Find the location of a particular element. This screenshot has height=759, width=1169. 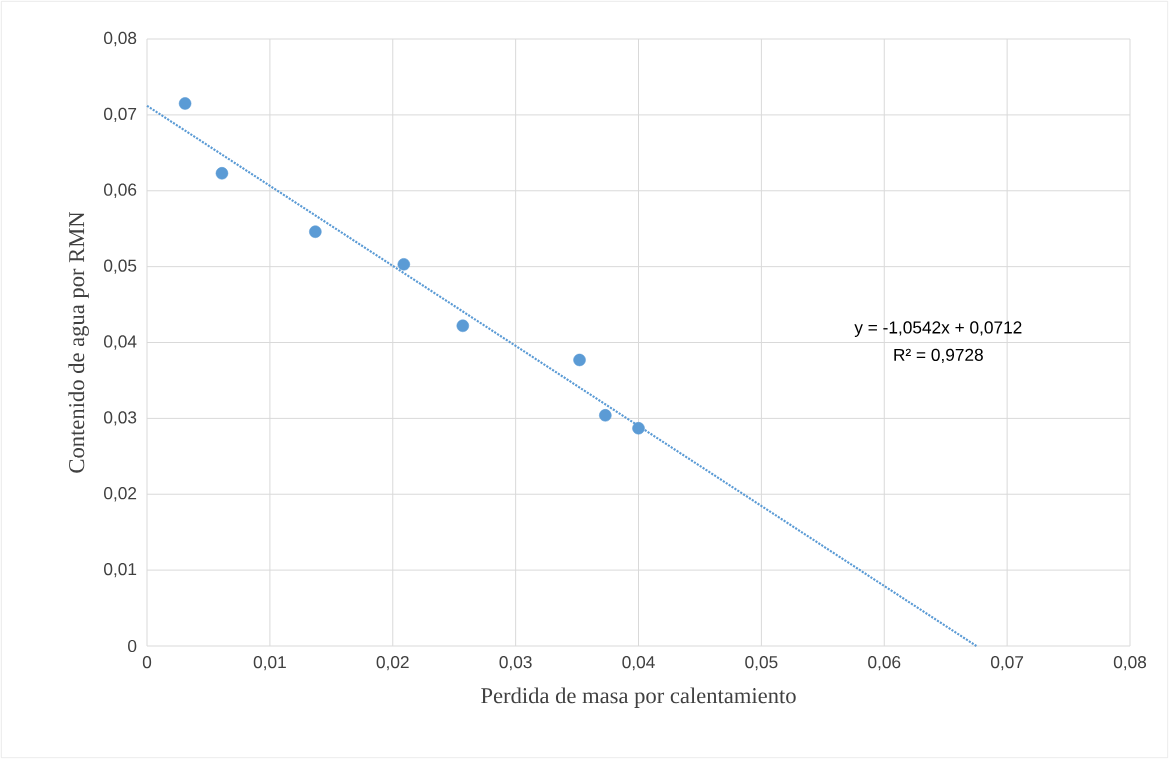

y-tick-label: 0,02 is located at coordinates (120, 494).